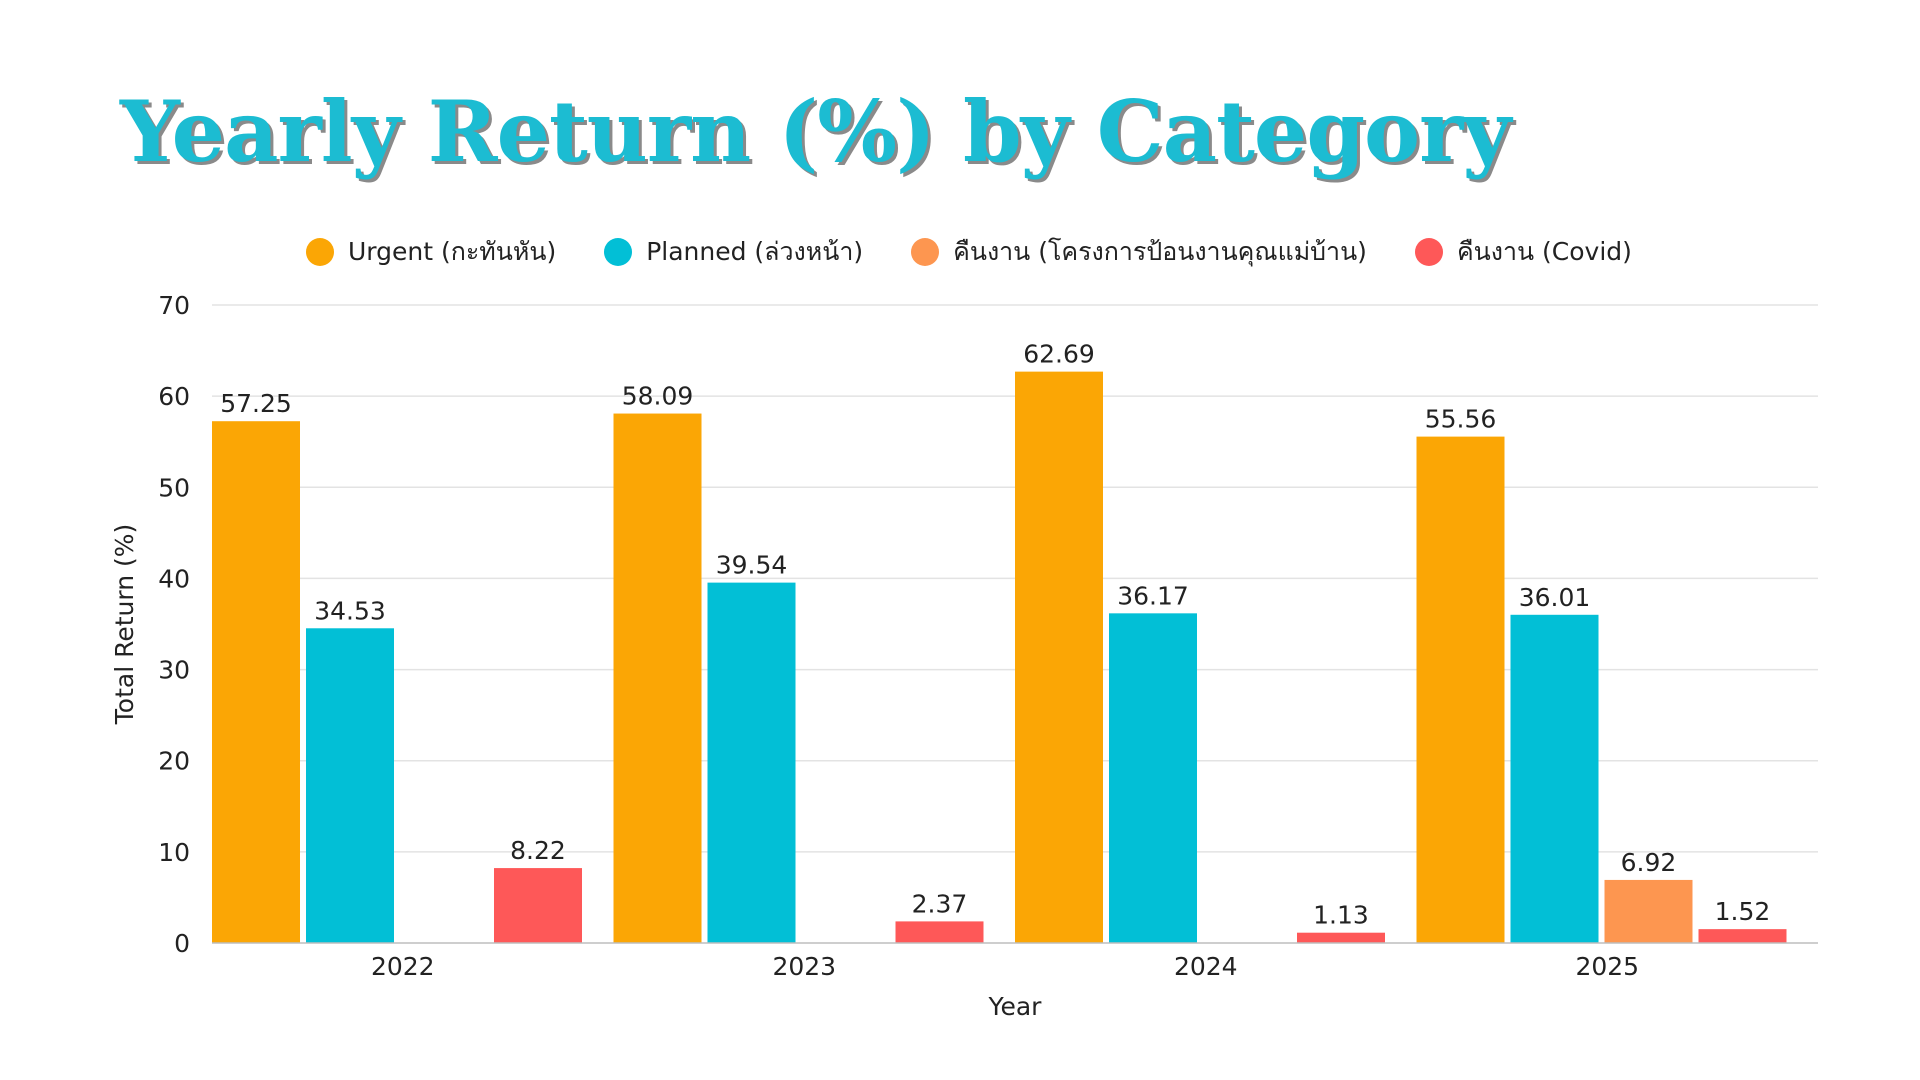  What do you see at coordinates (1059, 354) in the screenshot?
I see `data-label: 62.69` at bounding box center [1059, 354].